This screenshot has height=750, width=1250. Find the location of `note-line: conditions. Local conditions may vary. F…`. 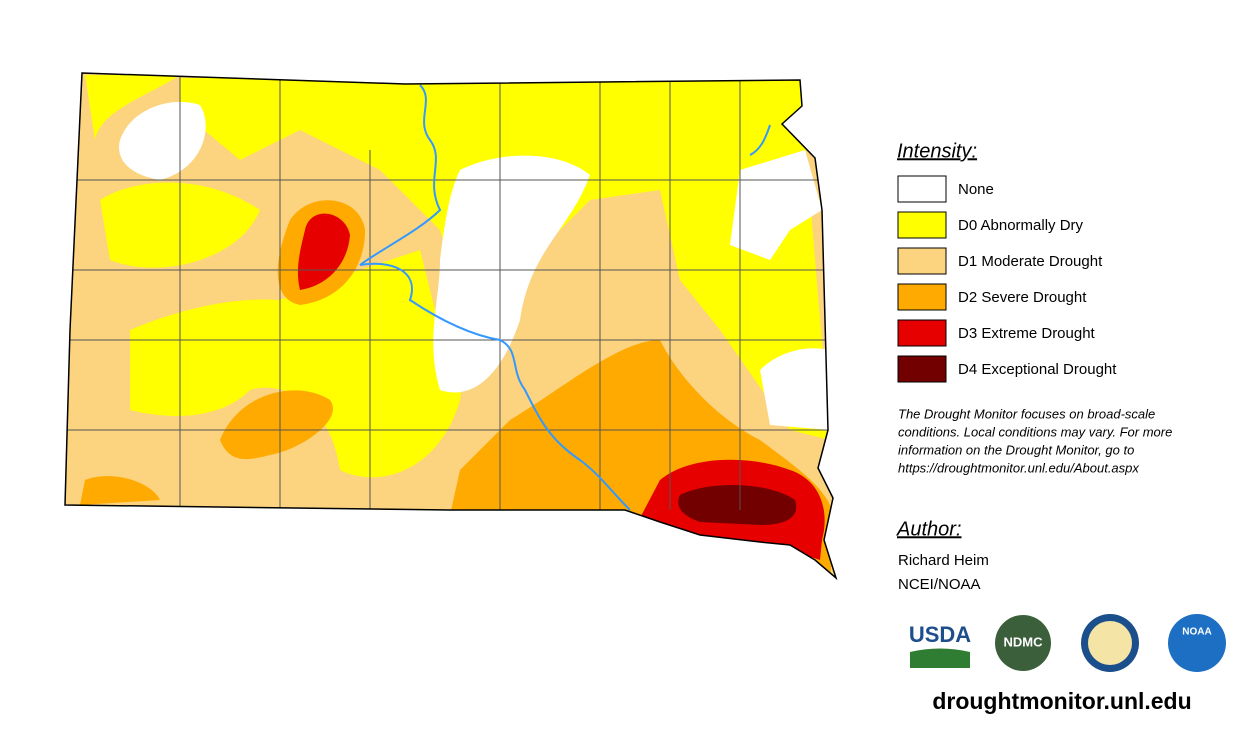

note-line: conditions. Local conditions may vary. F… is located at coordinates (1035, 431).